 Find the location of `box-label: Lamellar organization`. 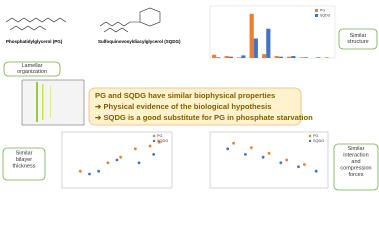

box-label: Lamellar organization is located at coordinates (32, 69).